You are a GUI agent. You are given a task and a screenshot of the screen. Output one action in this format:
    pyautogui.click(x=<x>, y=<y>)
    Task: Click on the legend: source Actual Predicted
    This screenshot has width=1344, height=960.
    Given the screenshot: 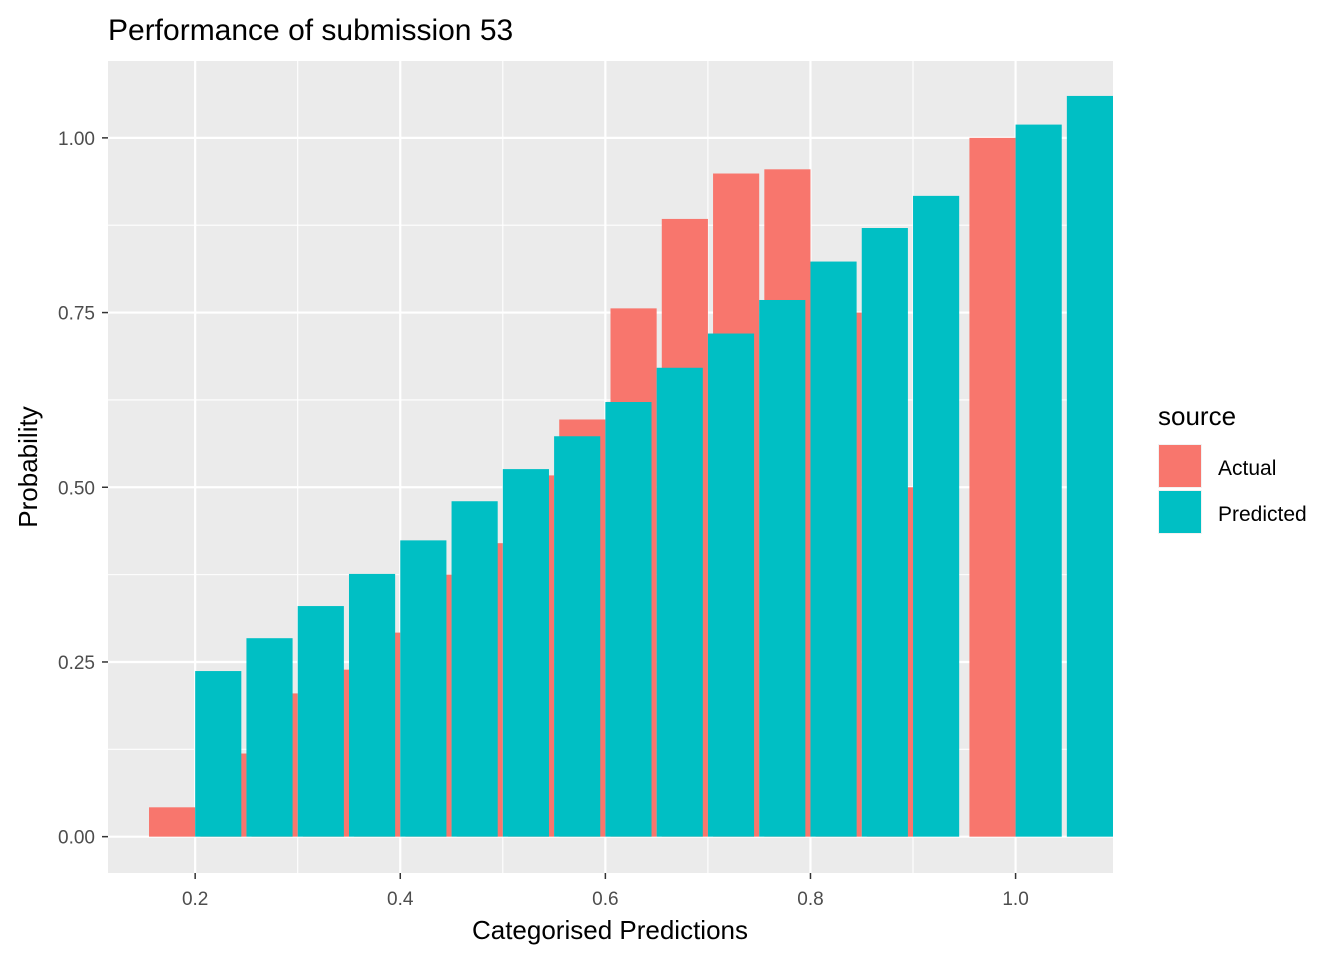 What is the action you would take?
    pyautogui.click(x=1232, y=467)
    